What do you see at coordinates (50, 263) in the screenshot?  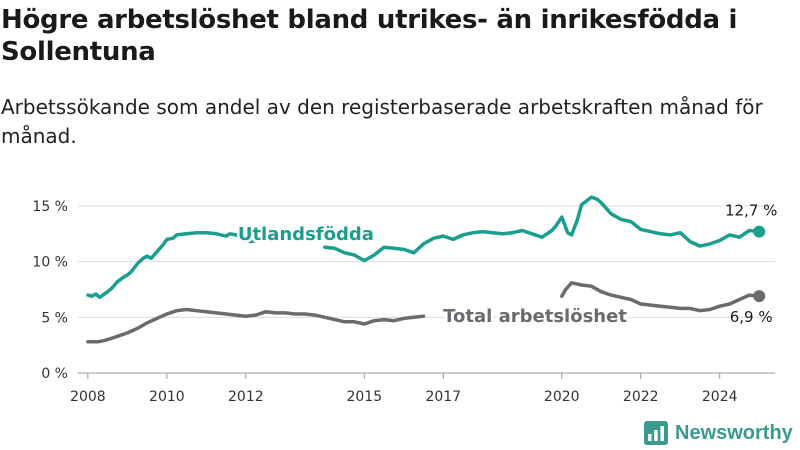 I see `y-tick-label: 10 %` at bounding box center [50, 263].